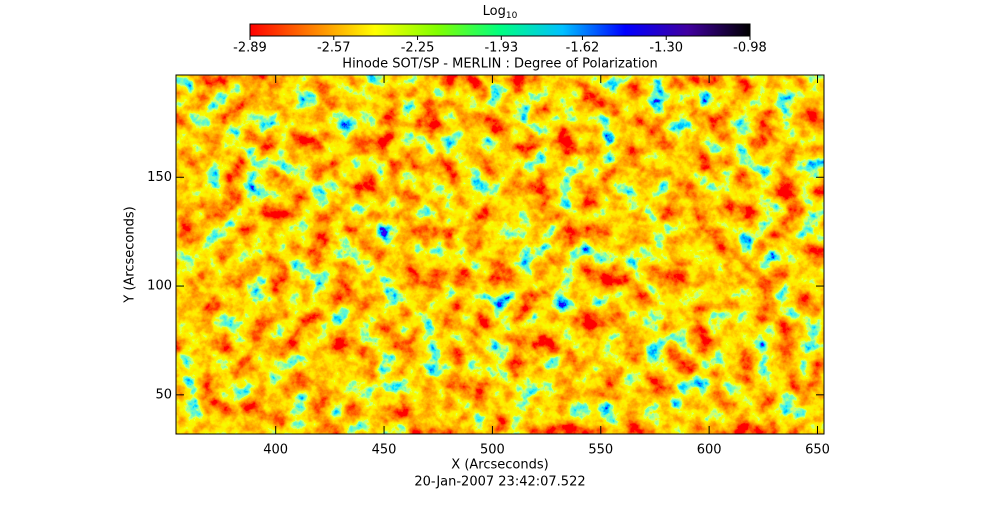 This screenshot has height=512, width=1000. Describe the element at coordinates (334, 48) in the screenshot. I see `colorbar-tick-label: -2.57` at that location.